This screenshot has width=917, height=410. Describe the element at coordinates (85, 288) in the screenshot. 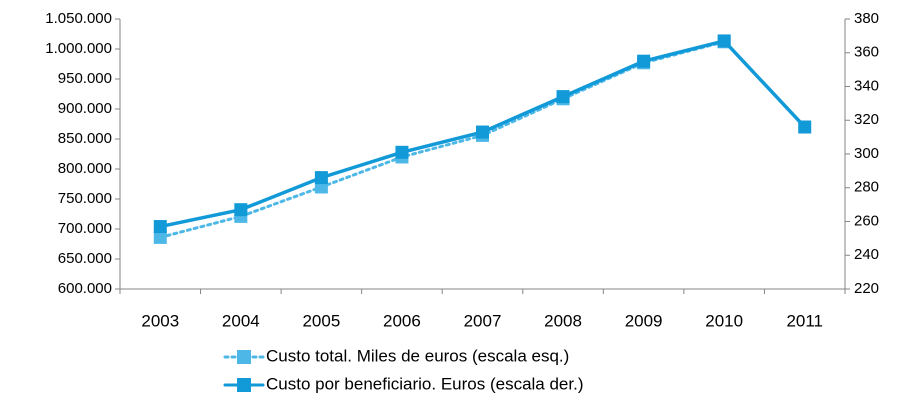

I see `y-tick-label: 600.000` at that location.